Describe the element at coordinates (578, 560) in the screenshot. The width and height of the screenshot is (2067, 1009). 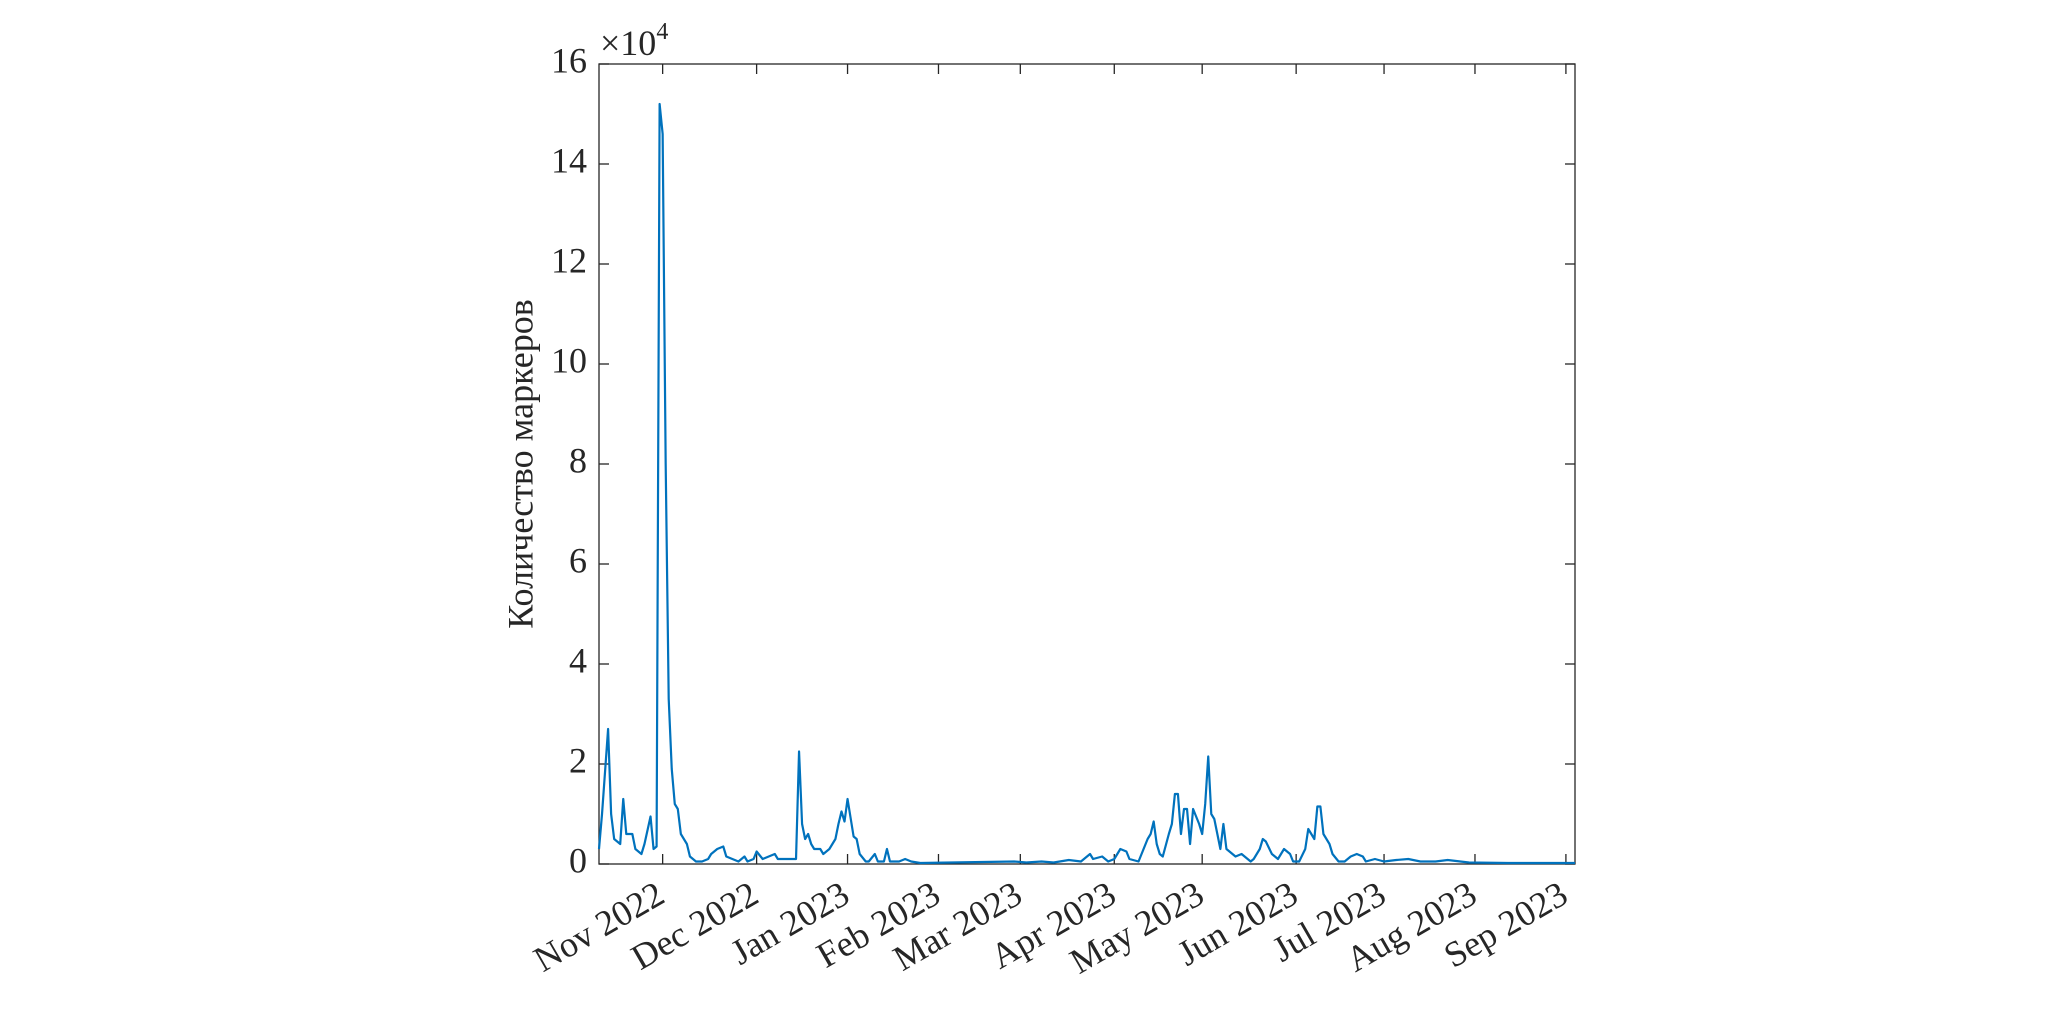
I see `y-tick-label: 6` at that location.